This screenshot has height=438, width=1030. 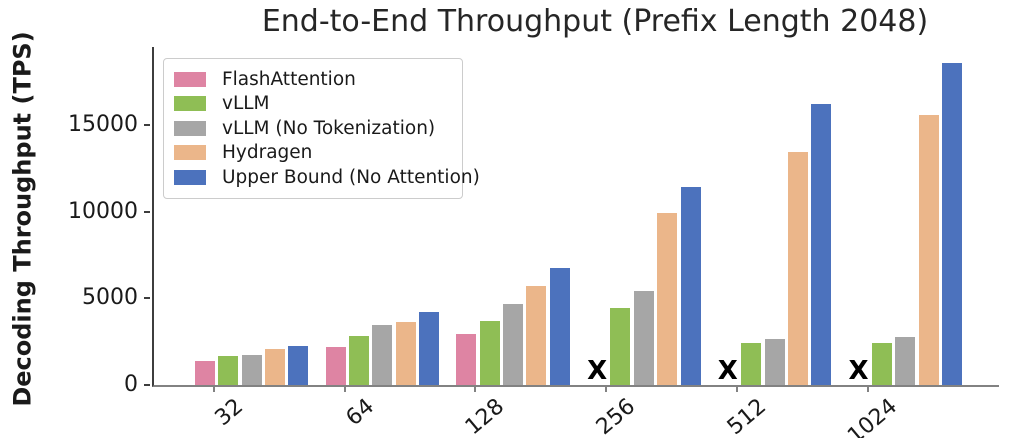 I want to click on legend-item-vllm: vLLM, so click(x=313, y=104).